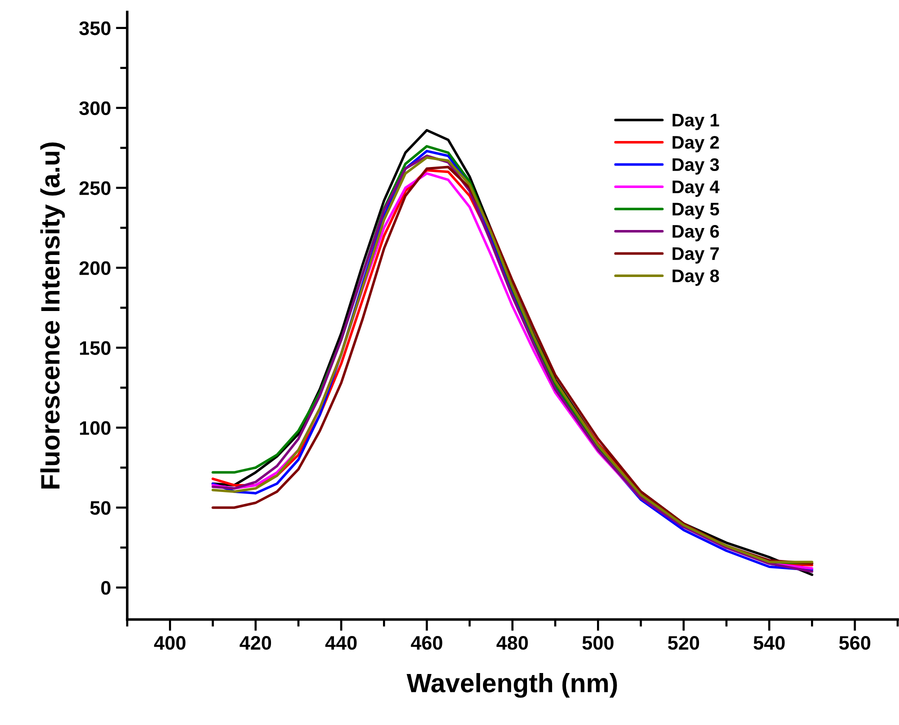  Describe the element at coordinates (511, 685) in the screenshot. I see `x-axis-title: Wavelength (nm)` at that location.